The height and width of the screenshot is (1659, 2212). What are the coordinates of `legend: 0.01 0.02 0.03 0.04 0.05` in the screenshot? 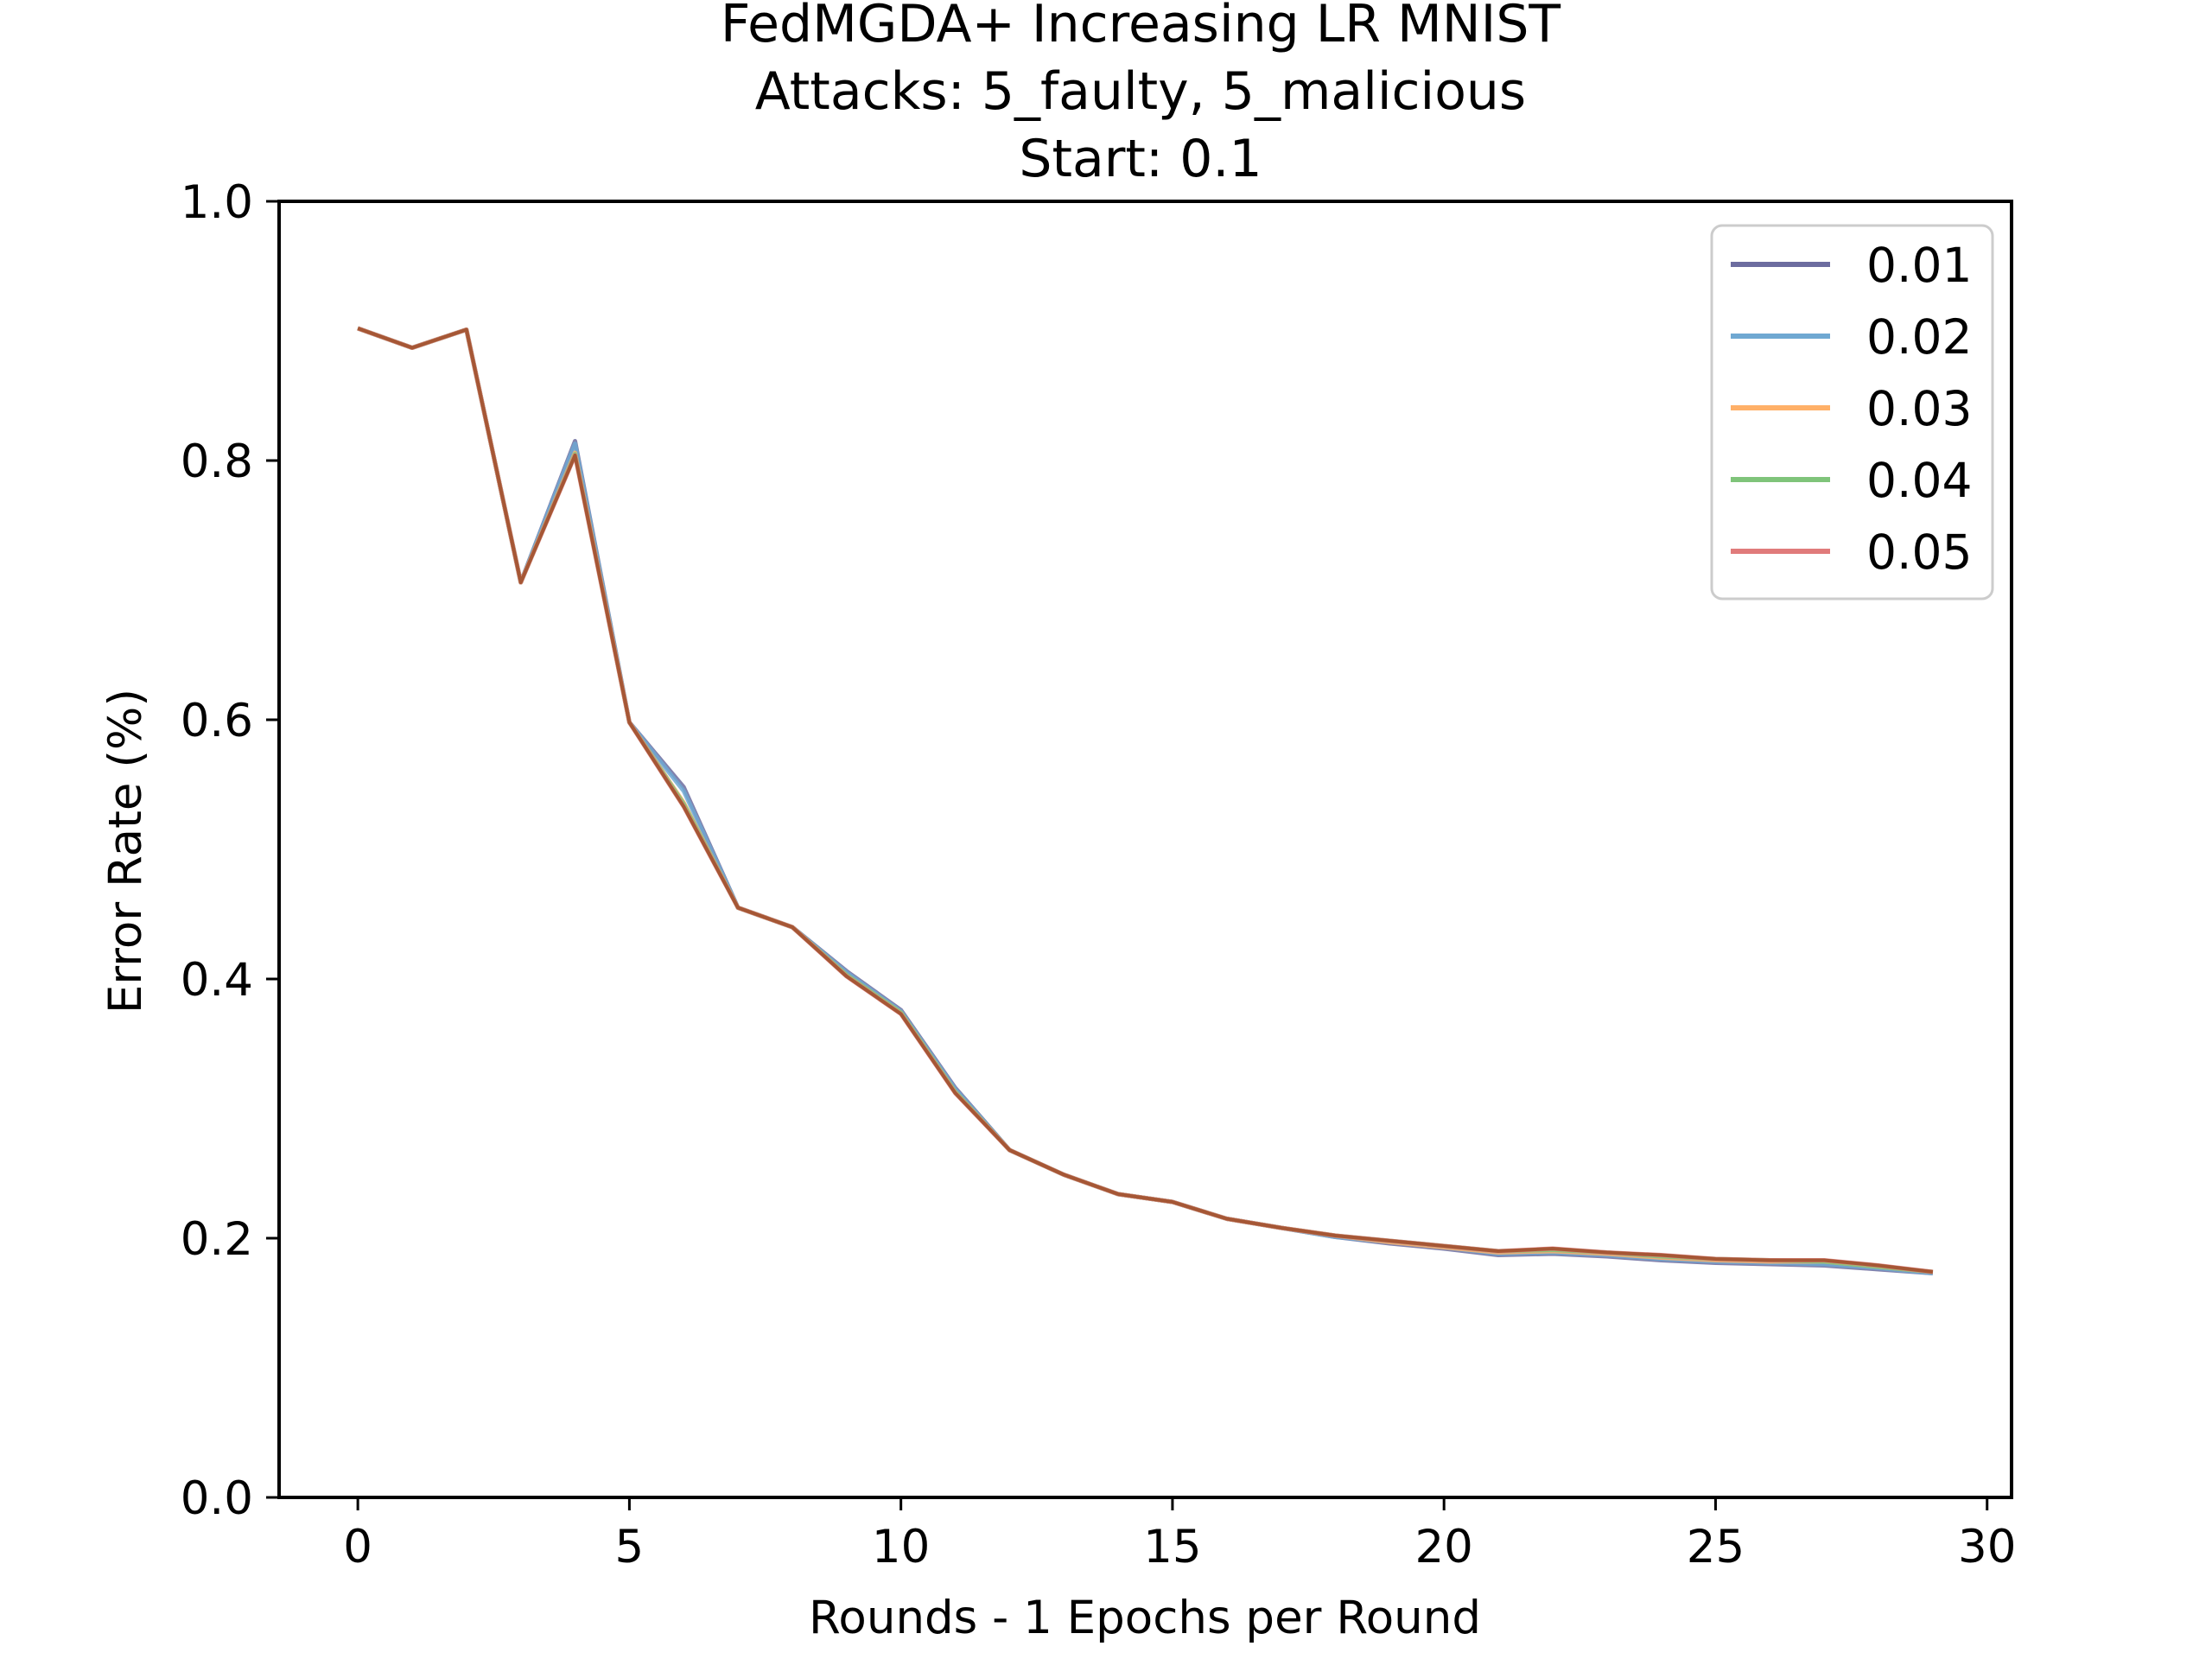 It's located at (1852, 412).